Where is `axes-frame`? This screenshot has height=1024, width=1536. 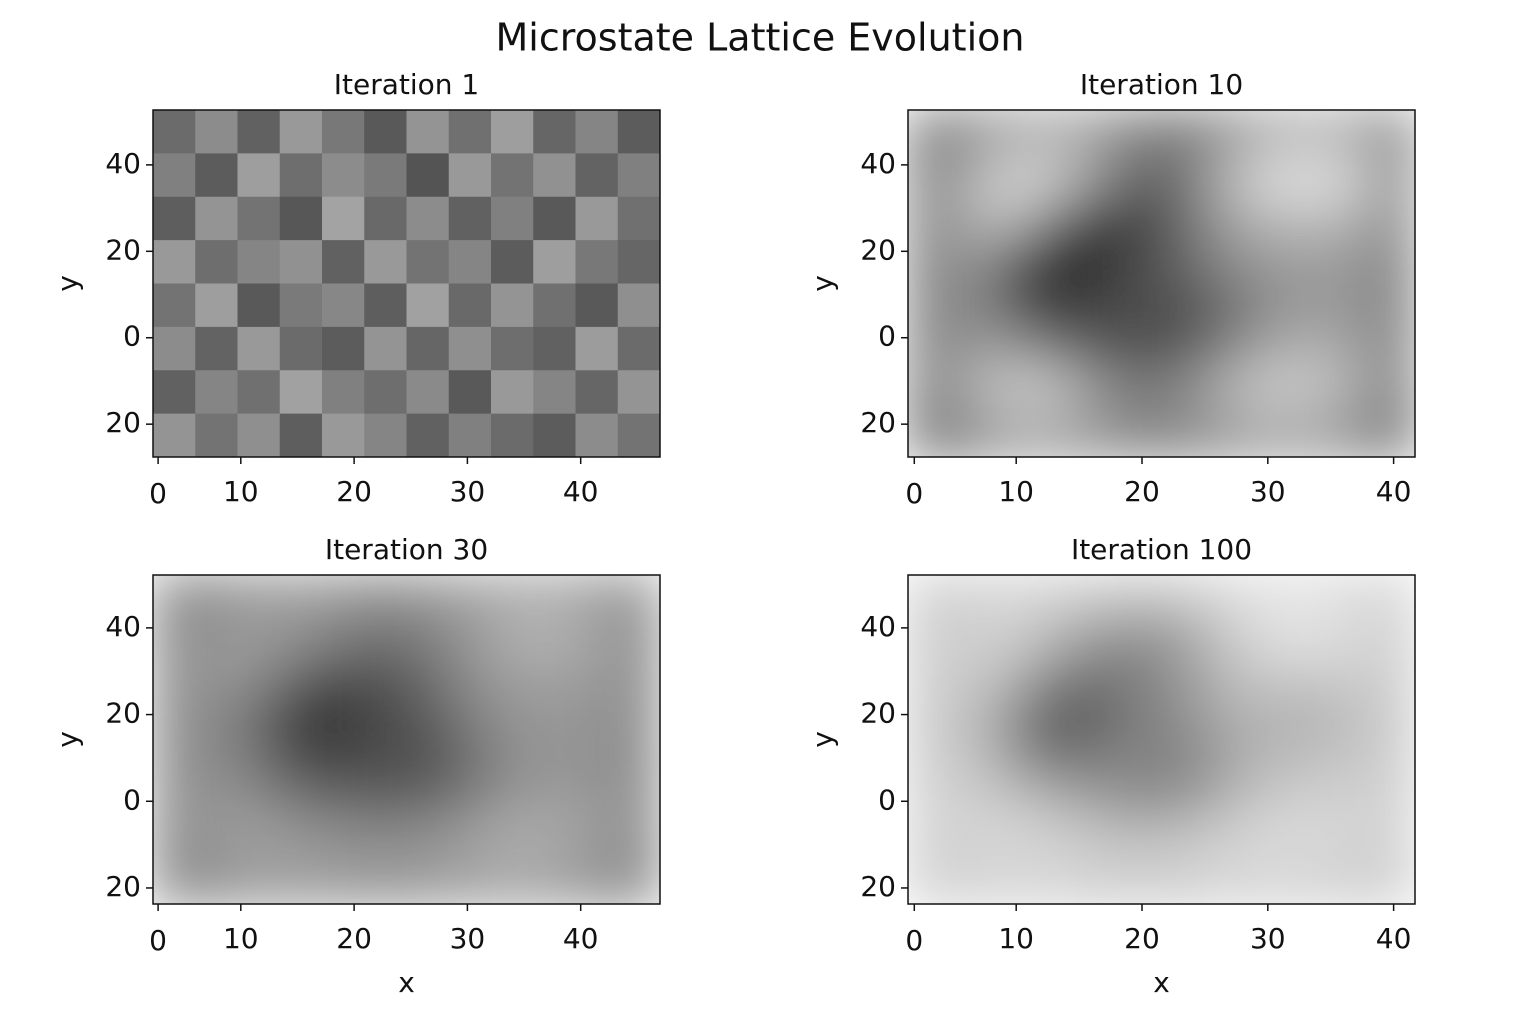
axes-frame is located at coordinates (1161, 283).